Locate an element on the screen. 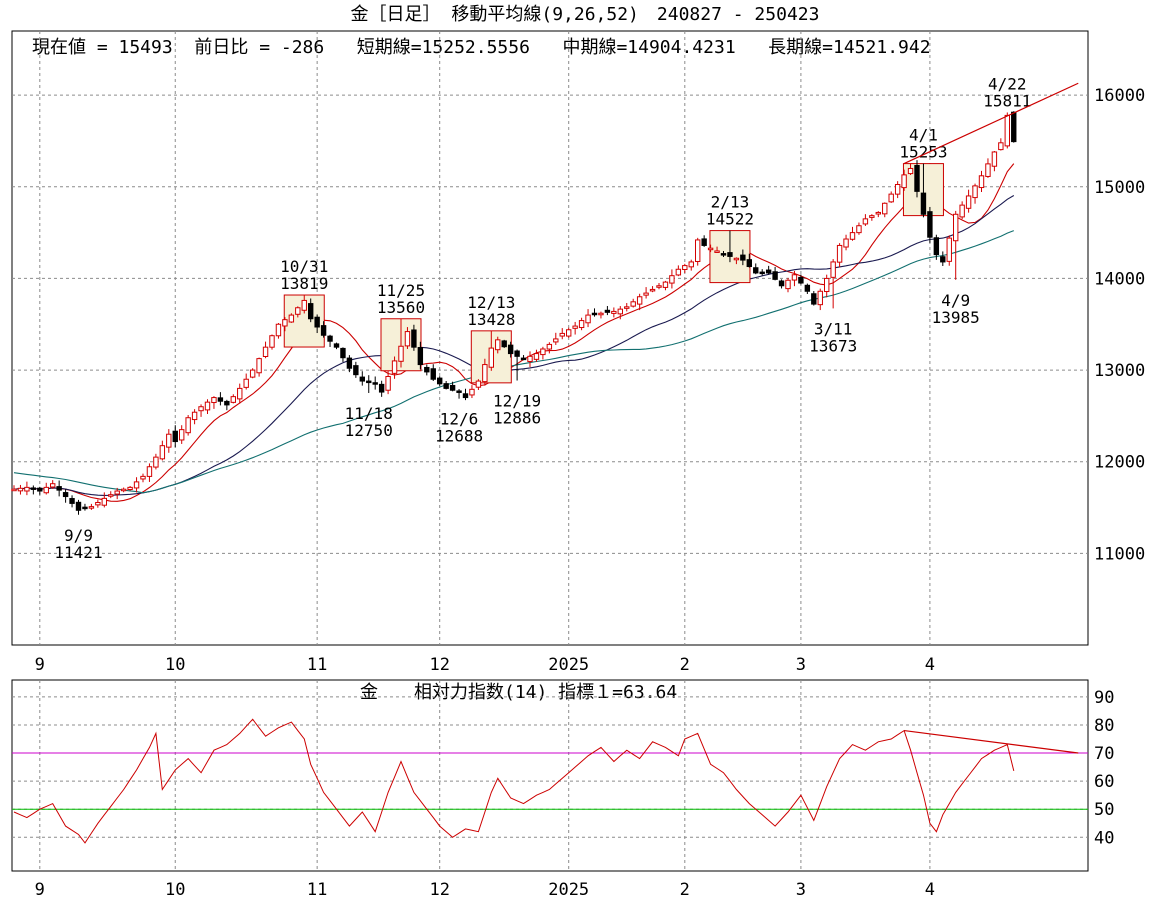 This screenshot has height=902, width=1171. price-y-tick: 15000 is located at coordinates (1119, 188).